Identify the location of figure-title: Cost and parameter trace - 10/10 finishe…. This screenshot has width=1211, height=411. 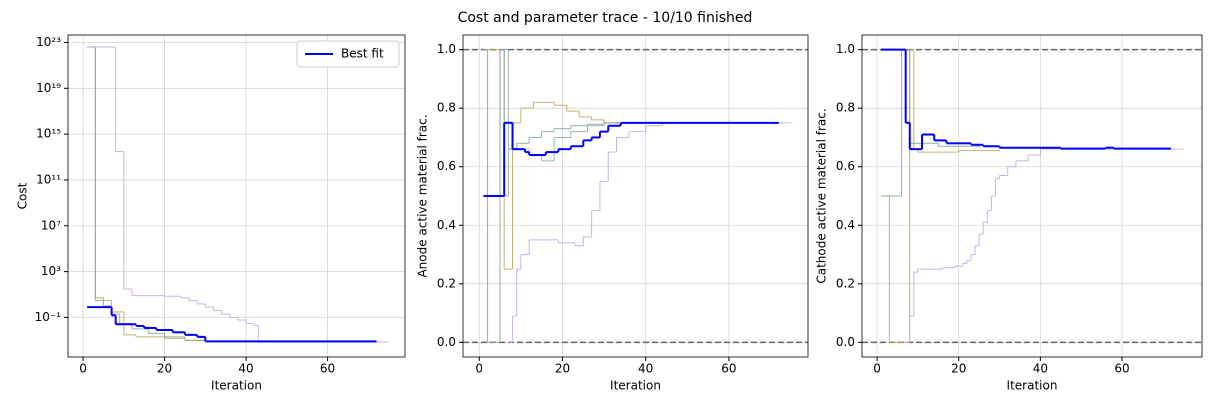
(605, 18).